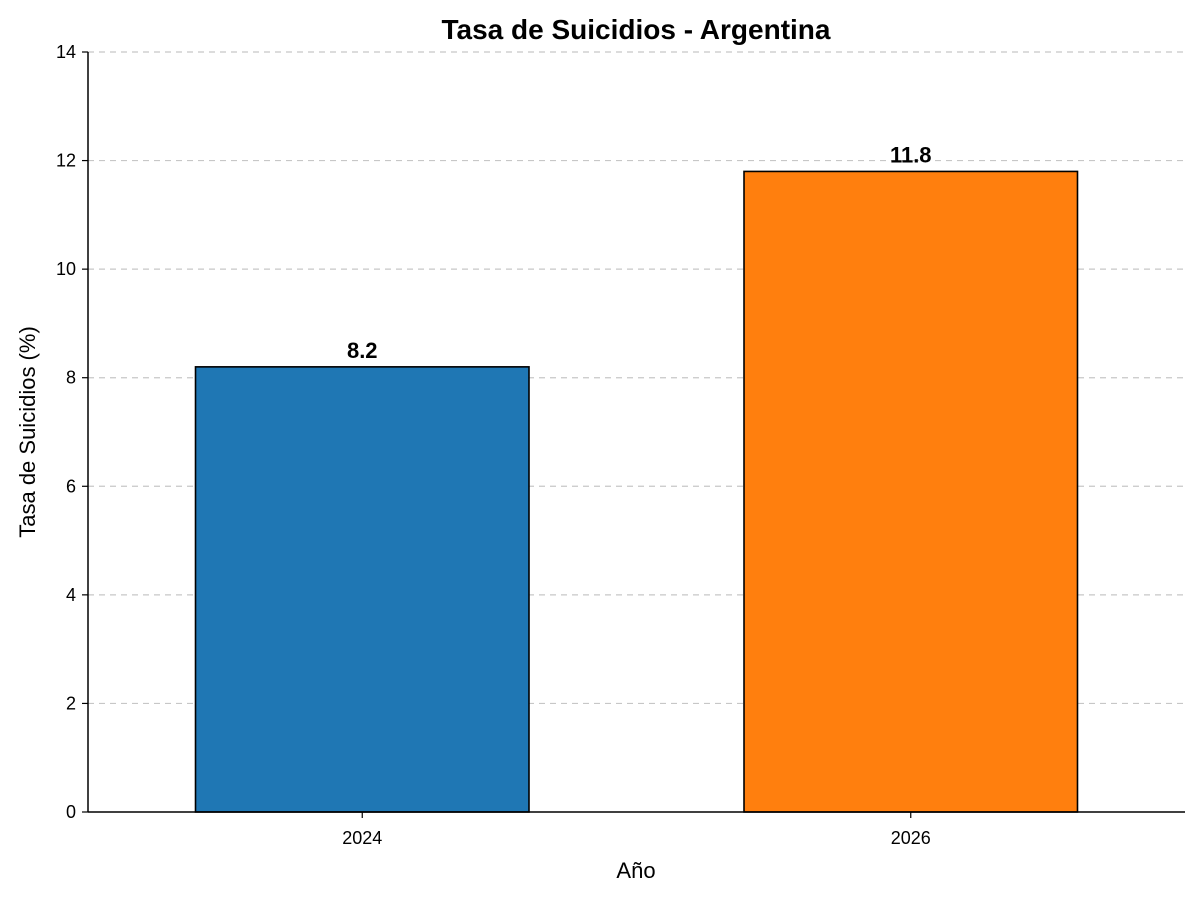 Image resolution: width=1200 pixels, height=899 pixels. What do you see at coordinates (636, 830) in the screenshot?
I see `x-ticks: 2024 2026` at bounding box center [636, 830].